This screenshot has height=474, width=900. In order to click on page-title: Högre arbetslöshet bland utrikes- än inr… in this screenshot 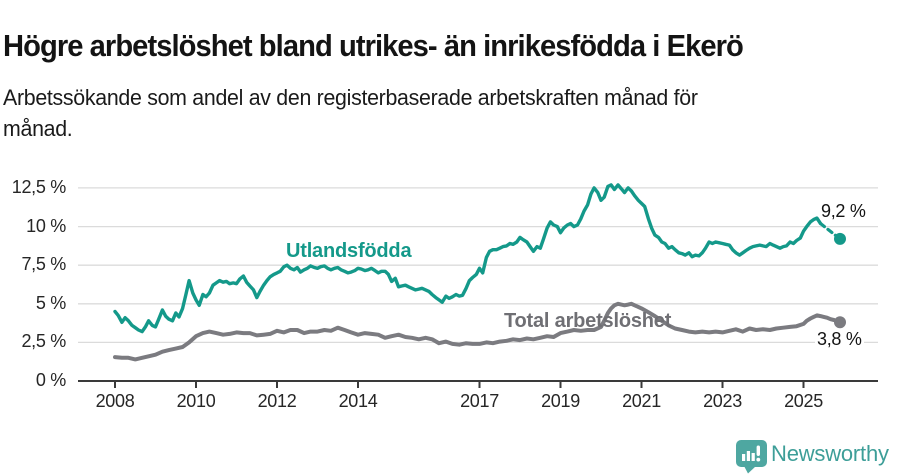, I will do `click(373, 45)`.